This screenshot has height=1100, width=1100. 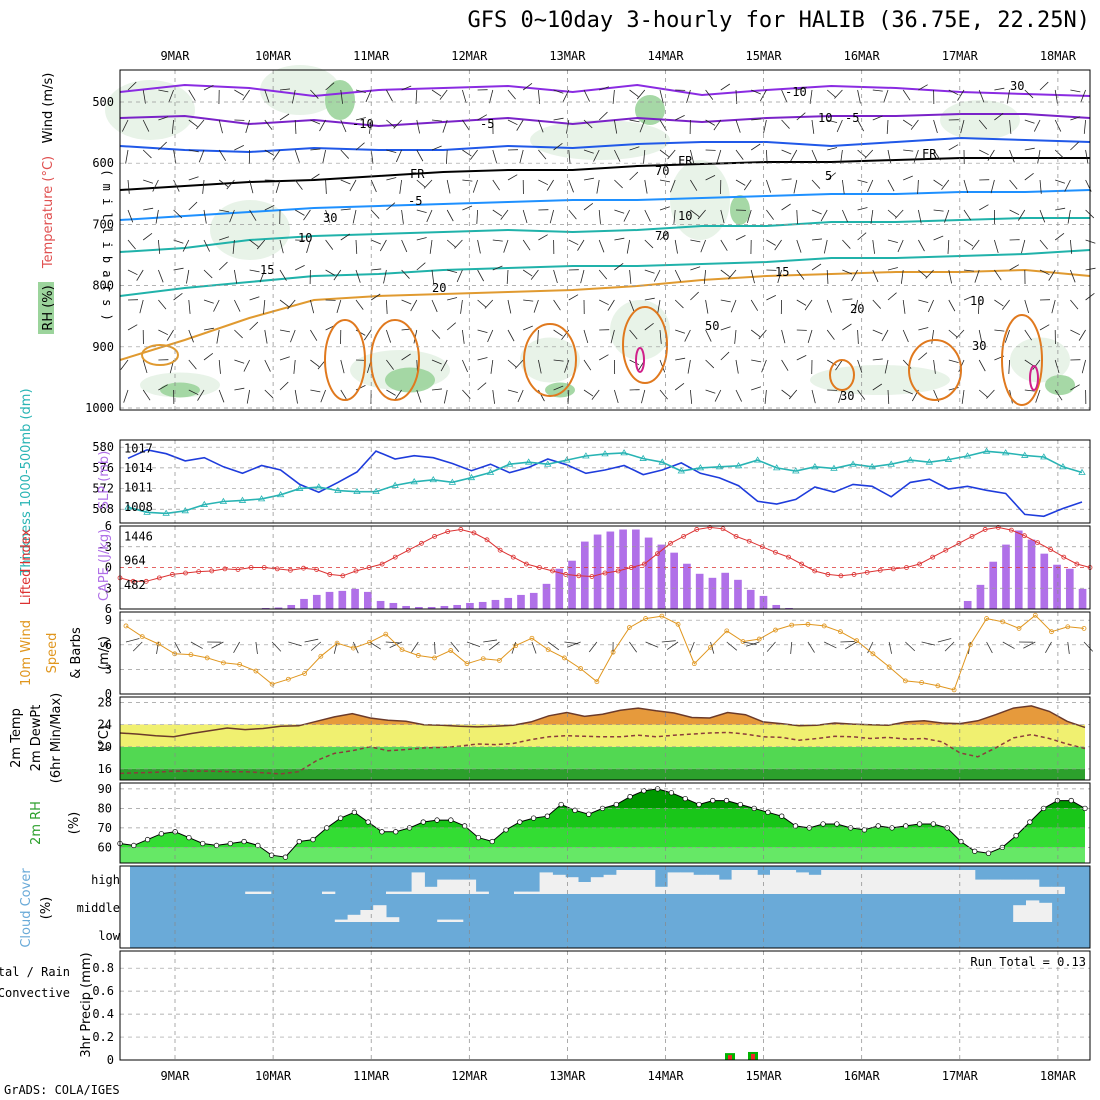 What do you see at coordinates (105, 547) in the screenshot?
I see `lifted-tick: -3` at bounding box center [105, 547].